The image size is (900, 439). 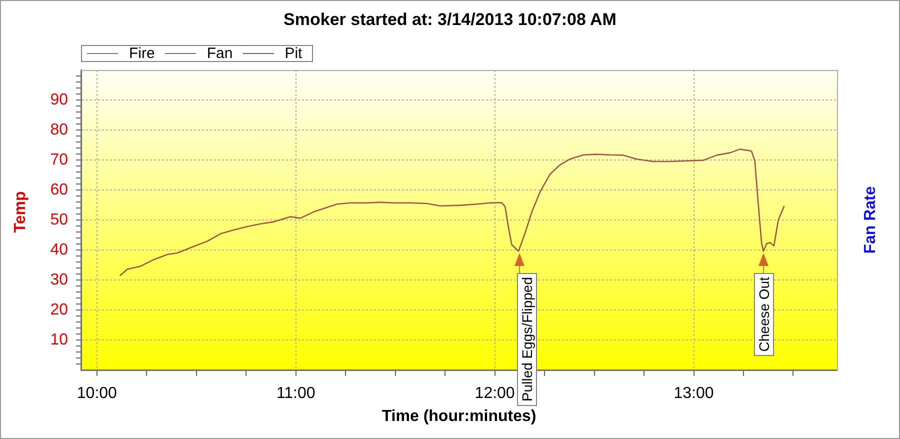 I want to click on y-tick-label: 90, so click(x=59, y=99).